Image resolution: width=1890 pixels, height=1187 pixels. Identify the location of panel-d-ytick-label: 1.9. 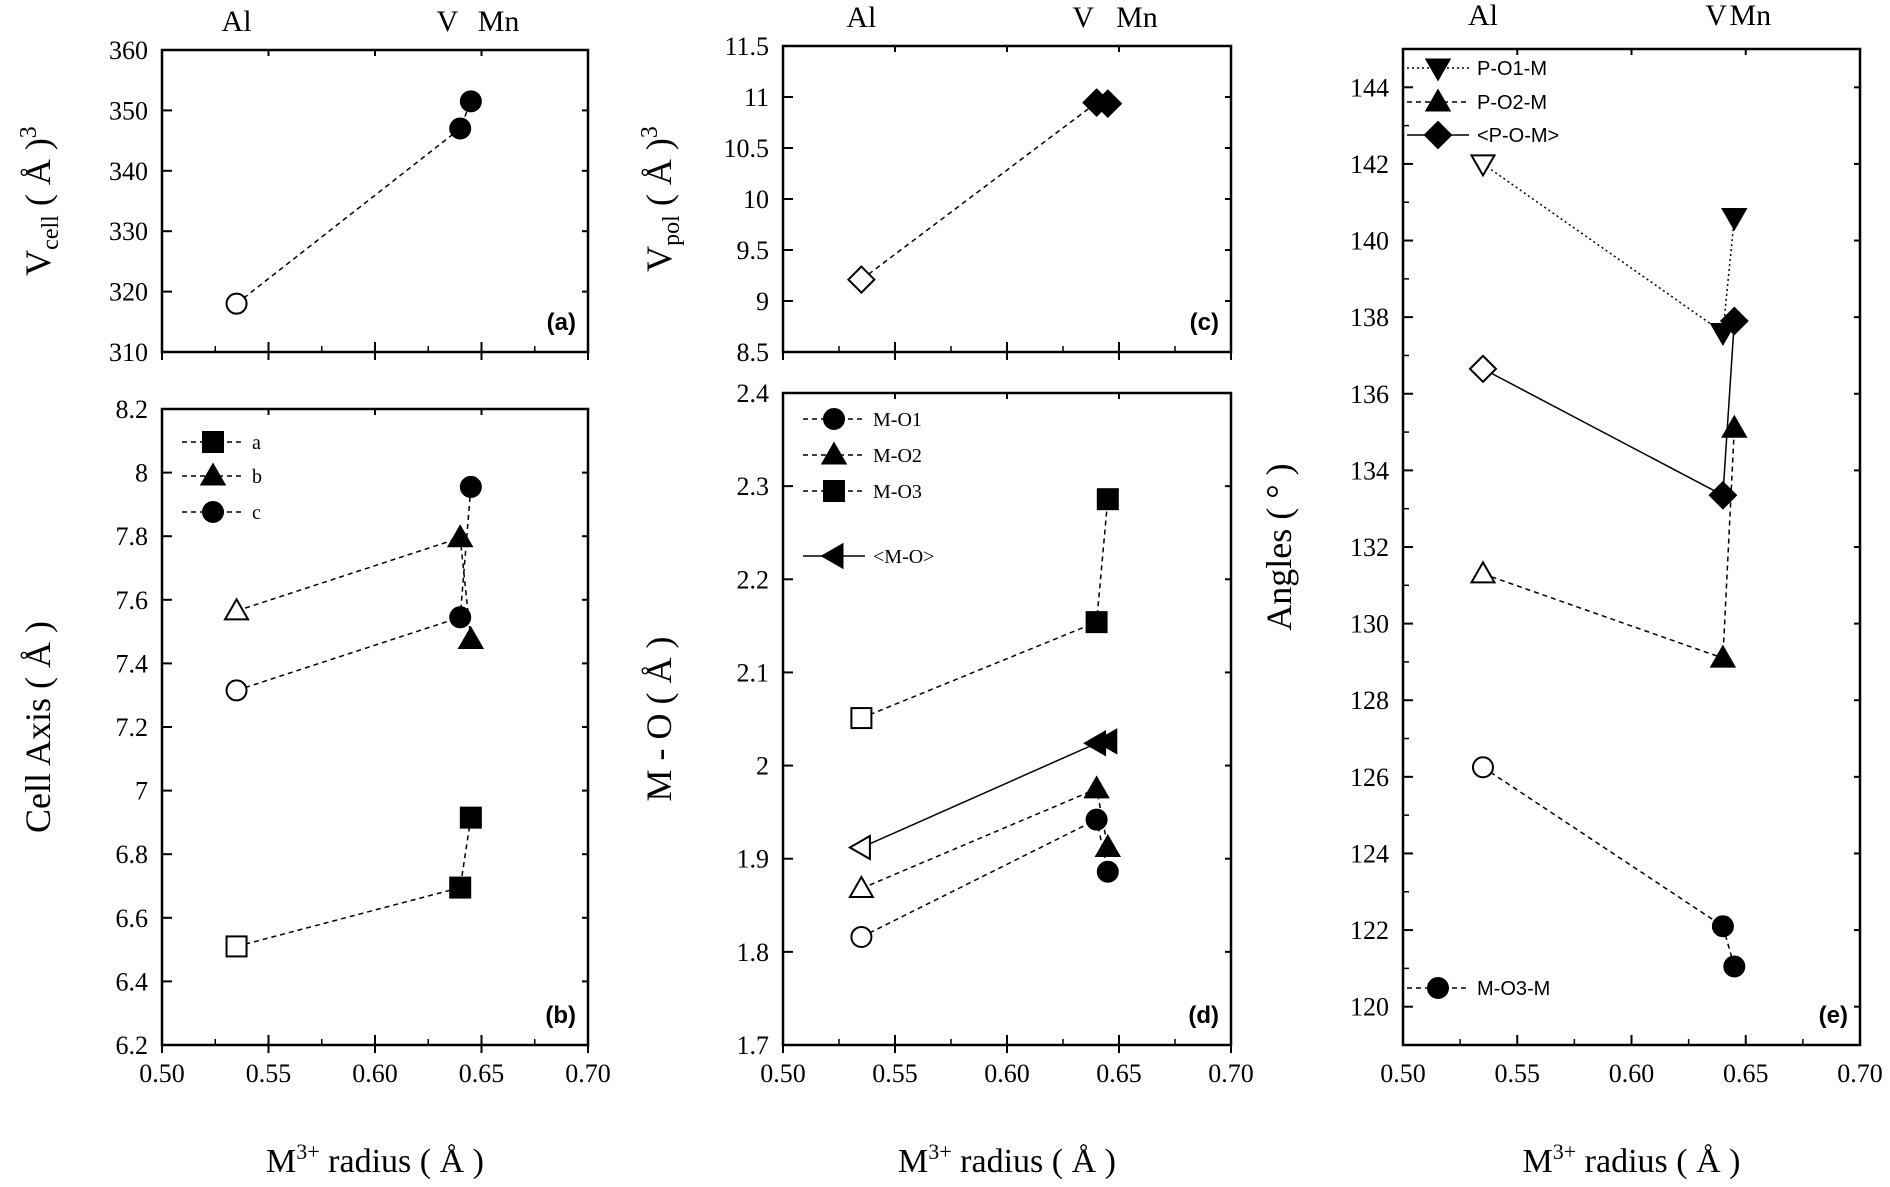
(753, 859).